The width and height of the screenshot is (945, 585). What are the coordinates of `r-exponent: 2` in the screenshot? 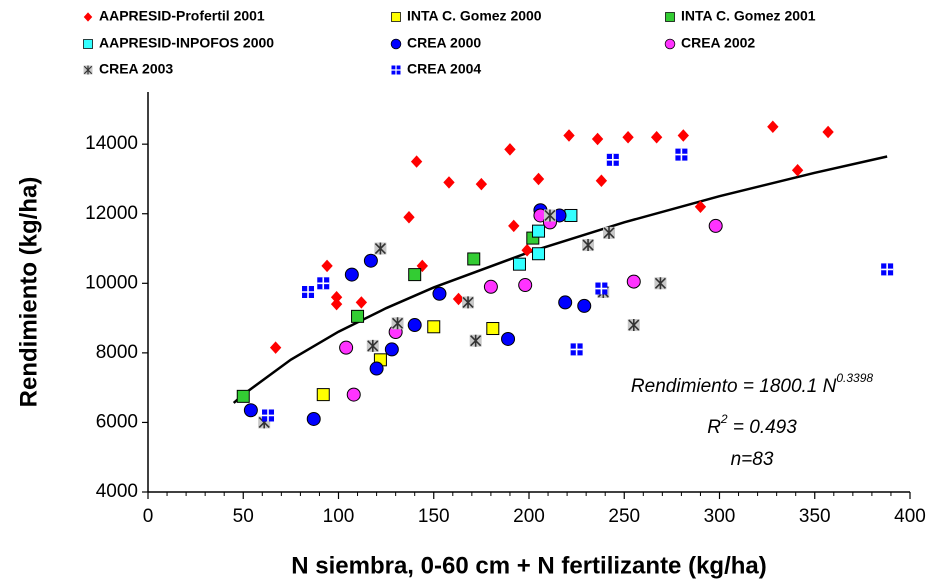 It's located at (724, 419).